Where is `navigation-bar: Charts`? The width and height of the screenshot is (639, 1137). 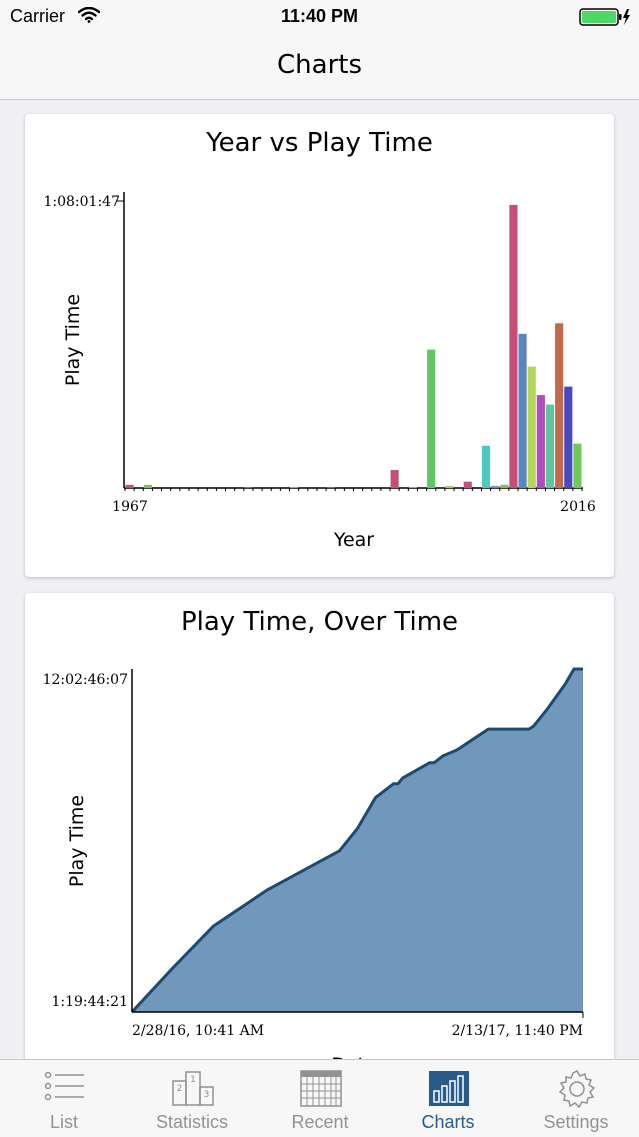
navigation-bar: Charts is located at coordinates (319, 67).